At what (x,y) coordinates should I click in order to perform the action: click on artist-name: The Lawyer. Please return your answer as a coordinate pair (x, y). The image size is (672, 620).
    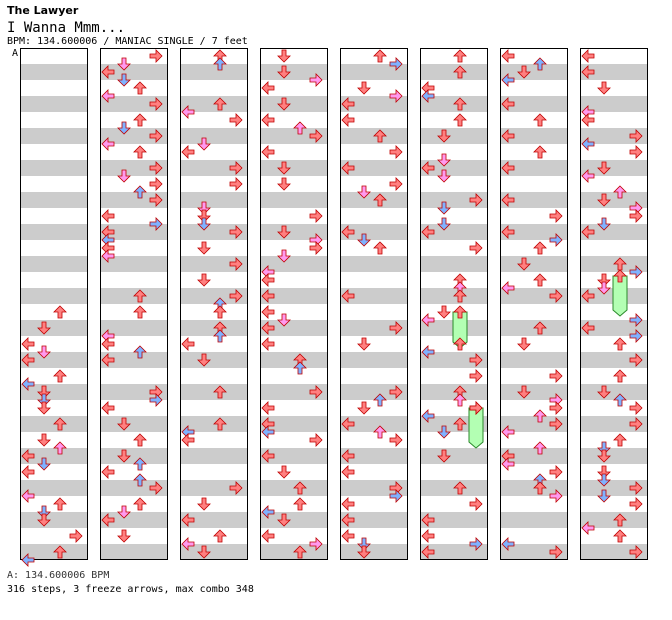
    Looking at the image, I should click on (43, 10).